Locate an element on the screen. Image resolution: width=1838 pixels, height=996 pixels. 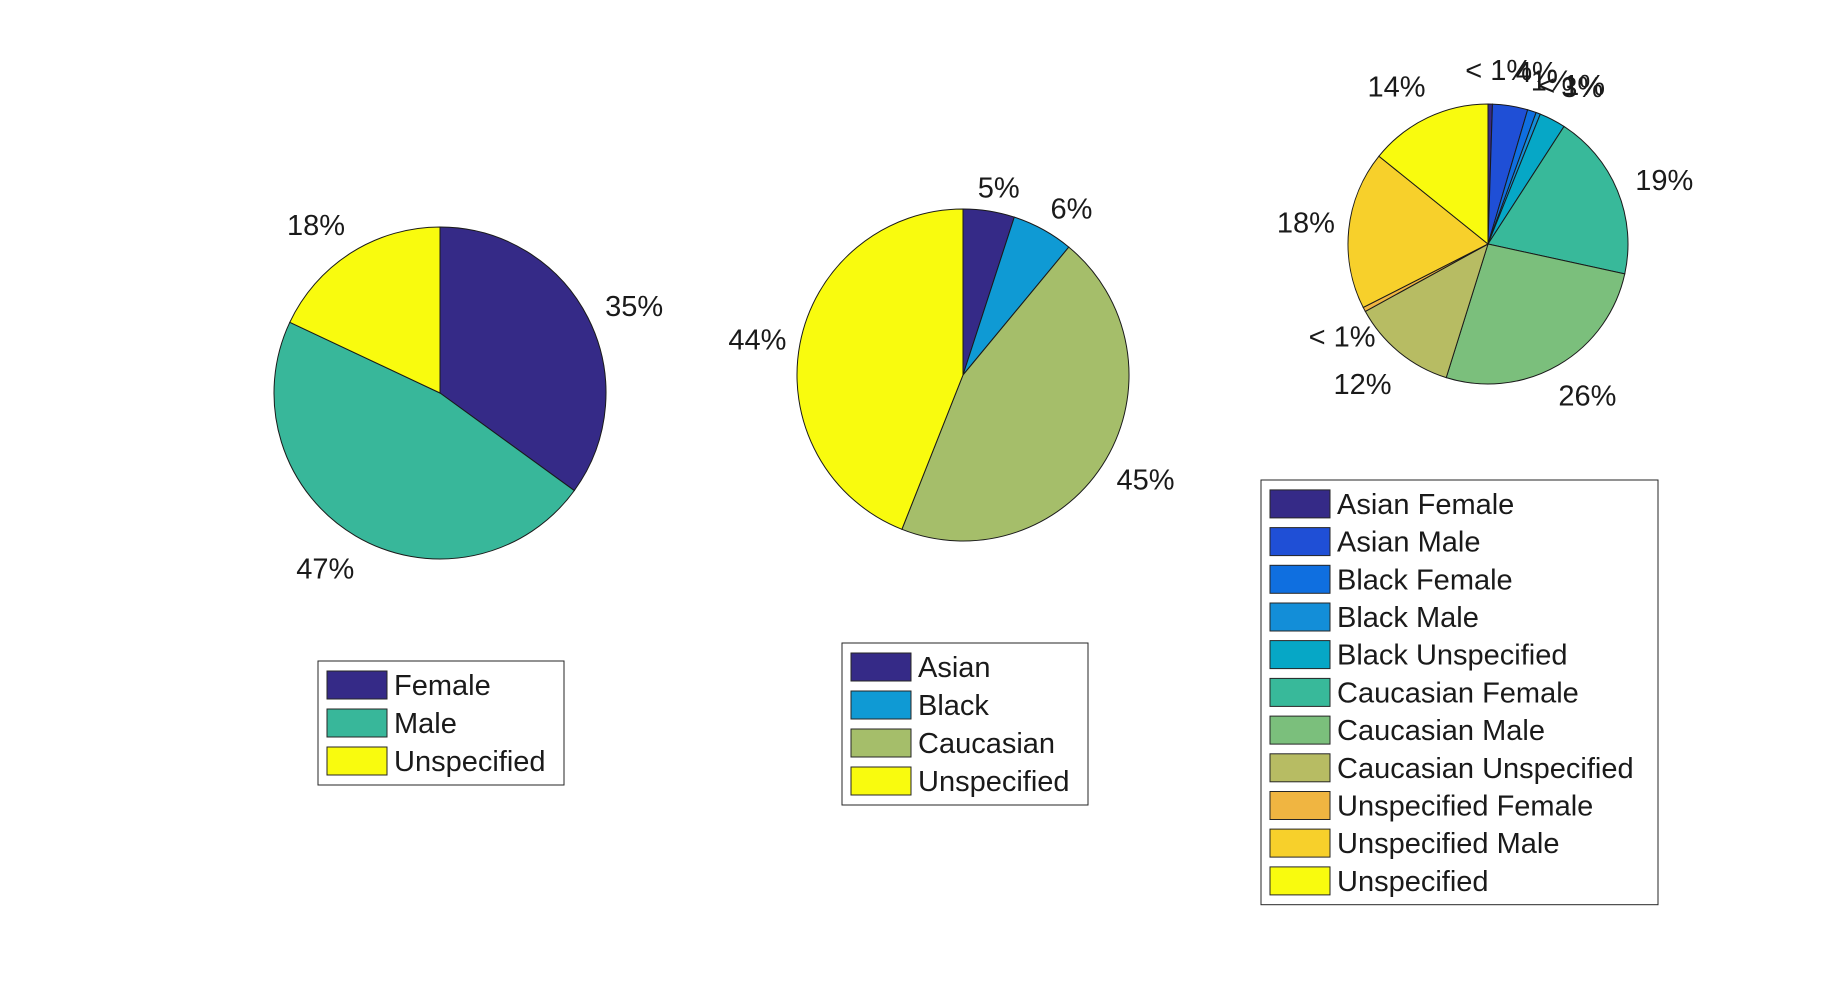
legend-3-swatch-black-male is located at coordinates (1300, 617).